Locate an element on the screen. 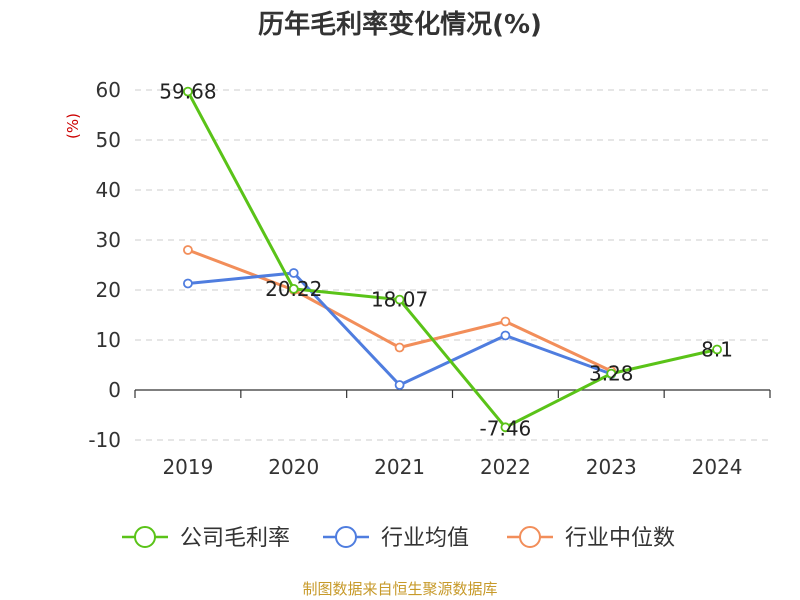  data-label: 59.68 is located at coordinates (187, 92).